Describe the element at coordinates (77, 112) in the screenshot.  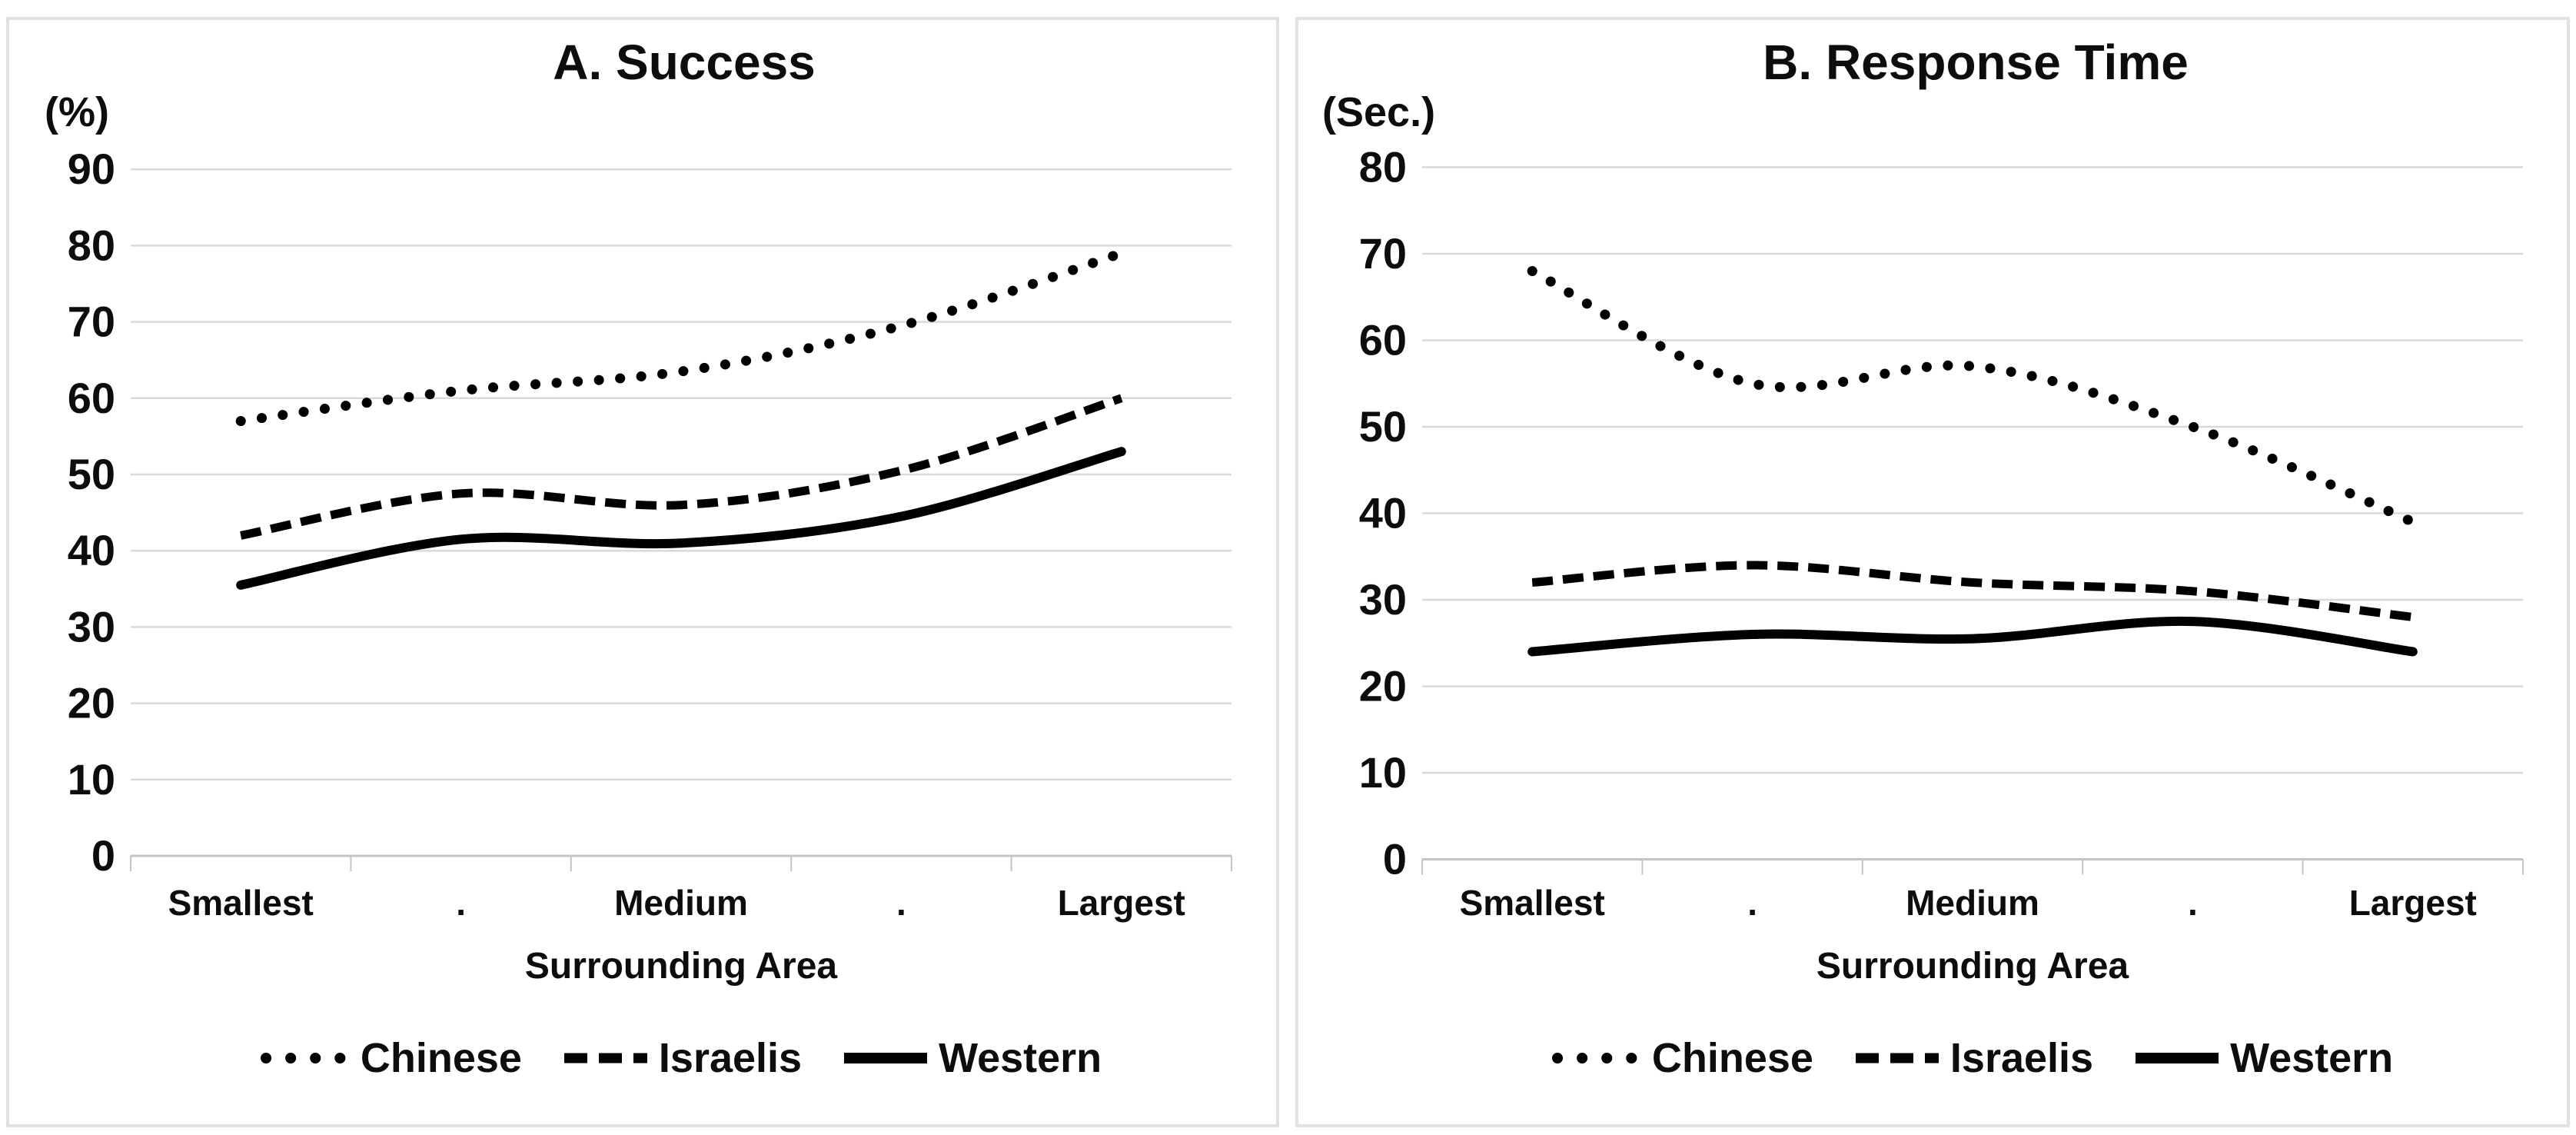
I see `y-axis-unit-success: (%)` at that location.